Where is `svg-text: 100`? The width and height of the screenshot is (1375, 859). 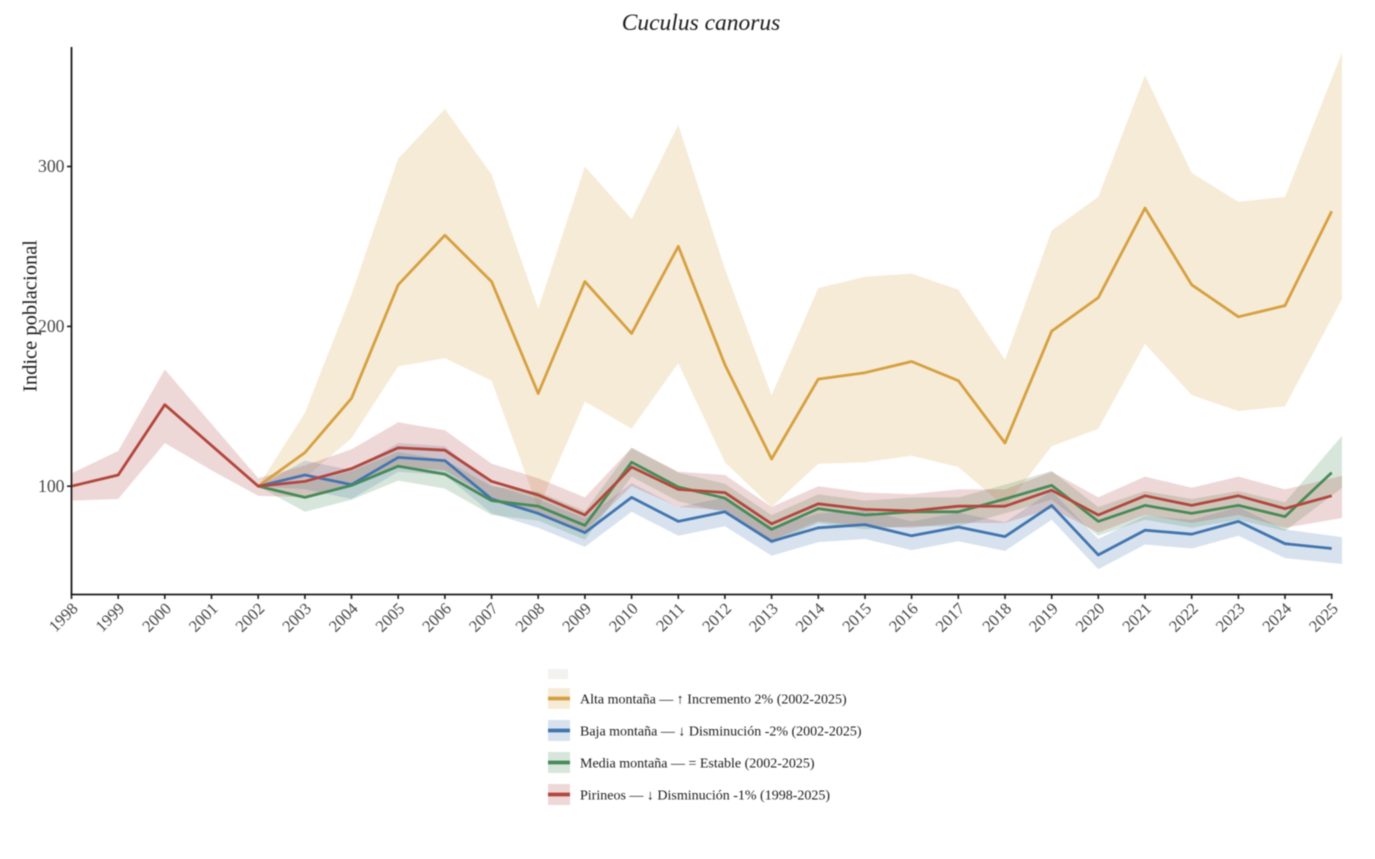 svg-text: 100 is located at coordinates (51, 486).